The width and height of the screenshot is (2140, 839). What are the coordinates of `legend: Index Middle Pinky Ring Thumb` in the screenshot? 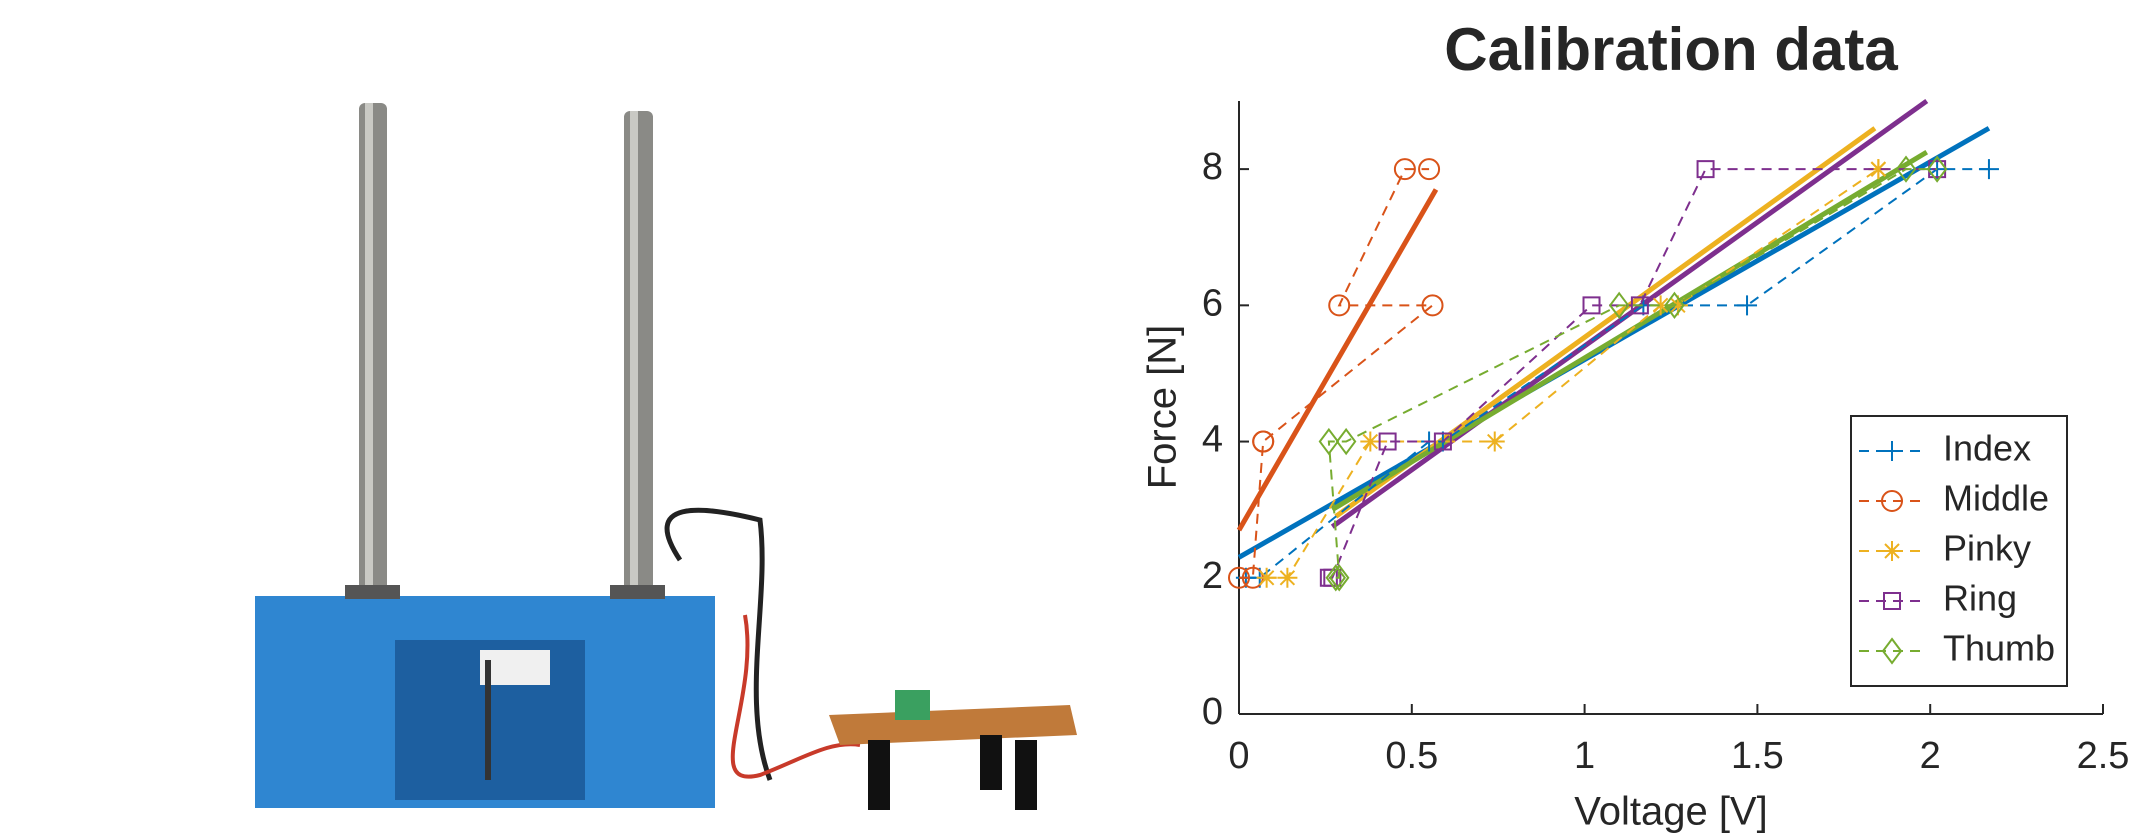 It's located at (1959, 551).